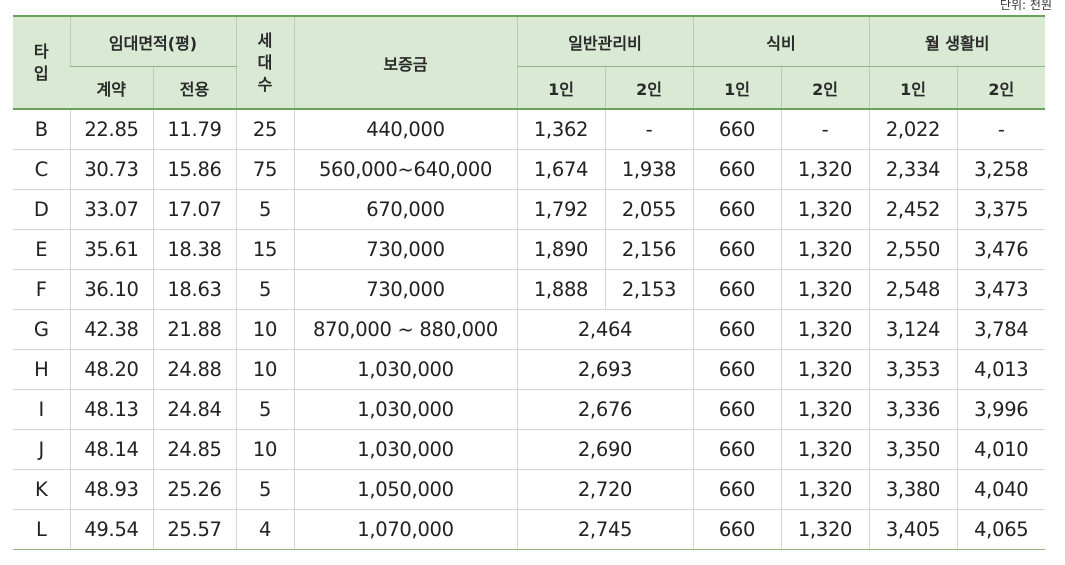 The image size is (1065, 565). I want to click on cell-type: C, so click(41, 169).